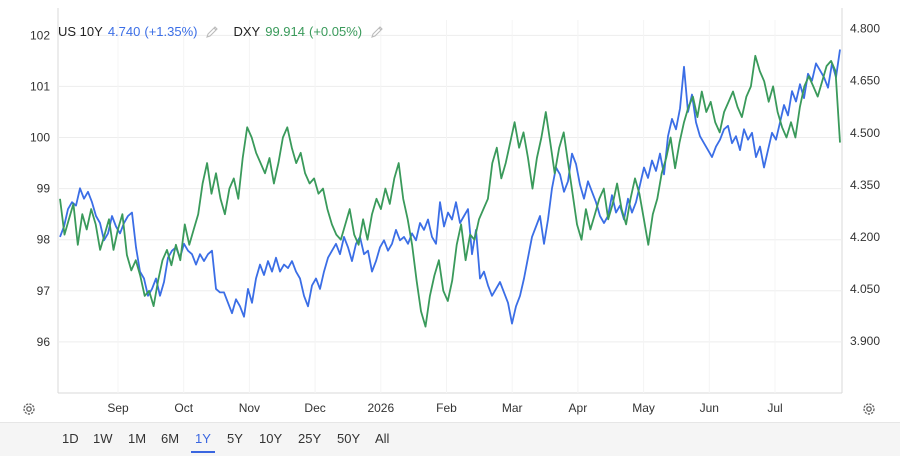  Describe the element at coordinates (774, 408) in the screenshot. I see `x-tick-label: Jul` at that location.